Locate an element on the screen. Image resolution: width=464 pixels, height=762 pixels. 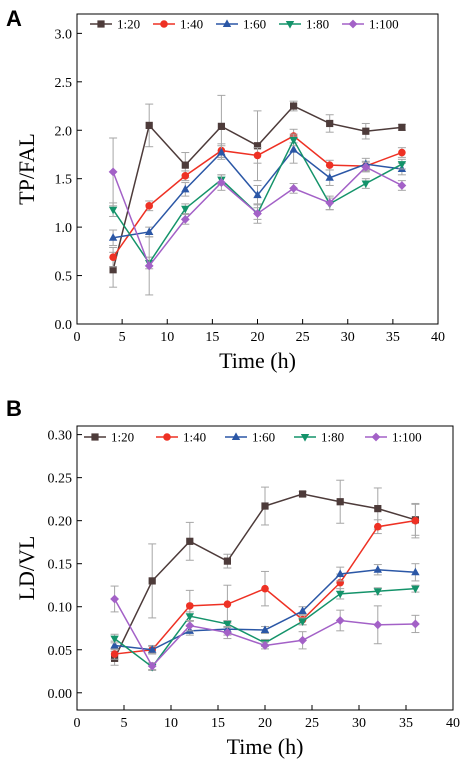
x-tick-label: 35 is located at coordinates (406, 723).